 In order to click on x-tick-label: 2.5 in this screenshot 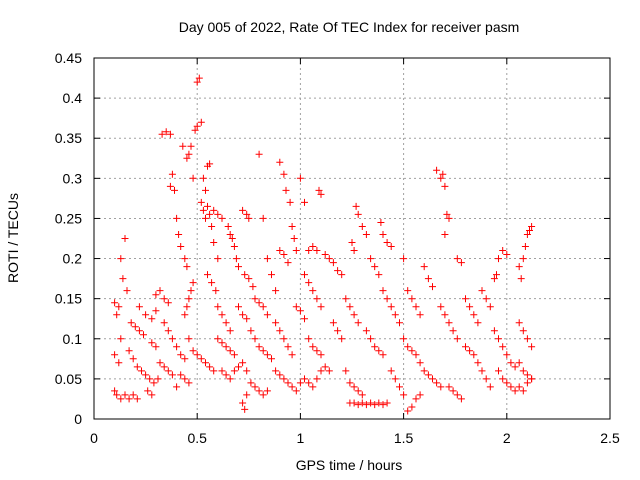, I will do `click(610, 438)`.